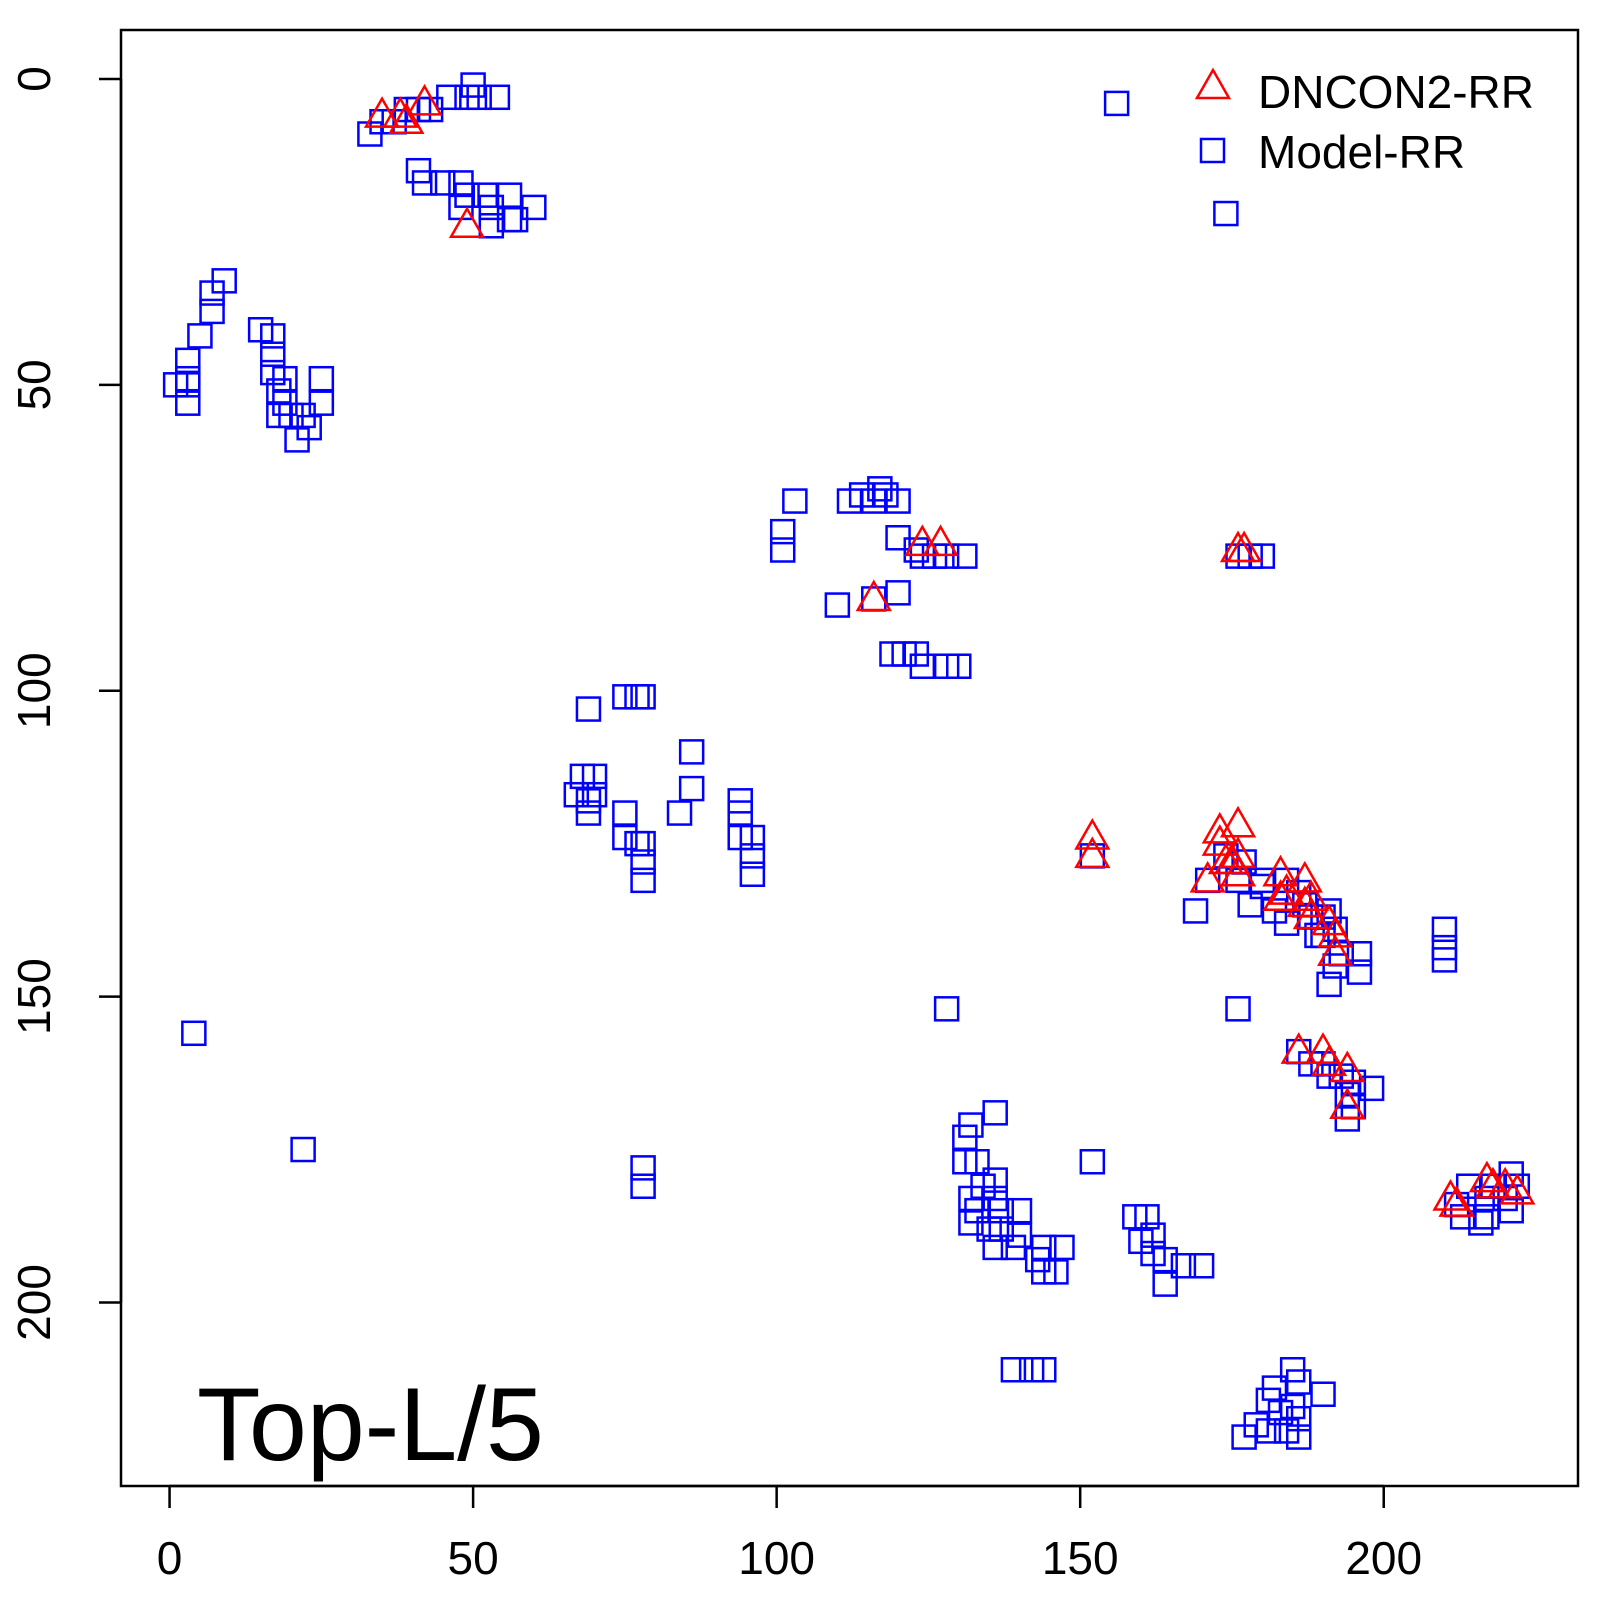 The width and height of the screenshot is (1600, 1600). What do you see at coordinates (34, 384) in the screenshot?
I see `y-tick-label: 50` at bounding box center [34, 384].